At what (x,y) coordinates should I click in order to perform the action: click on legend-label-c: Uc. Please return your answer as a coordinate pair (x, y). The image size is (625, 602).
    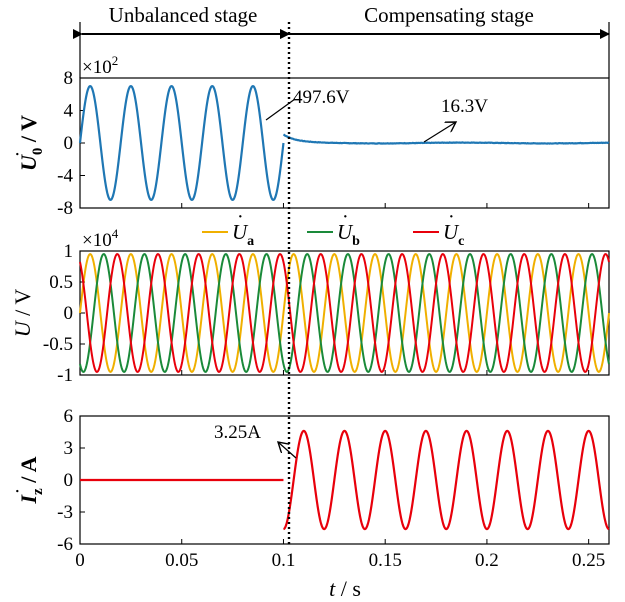
    Looking at the image, I should click on (453, 234).